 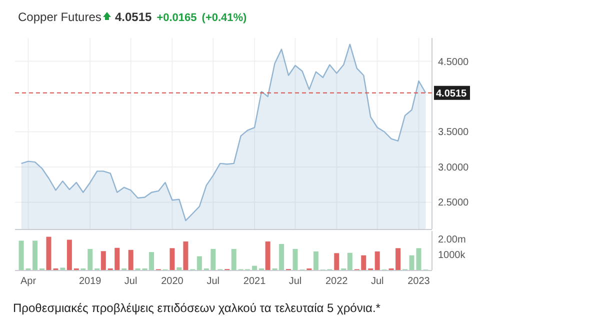 I want to click on y-tick-label: 2.00m, so click(x=452, y=240).